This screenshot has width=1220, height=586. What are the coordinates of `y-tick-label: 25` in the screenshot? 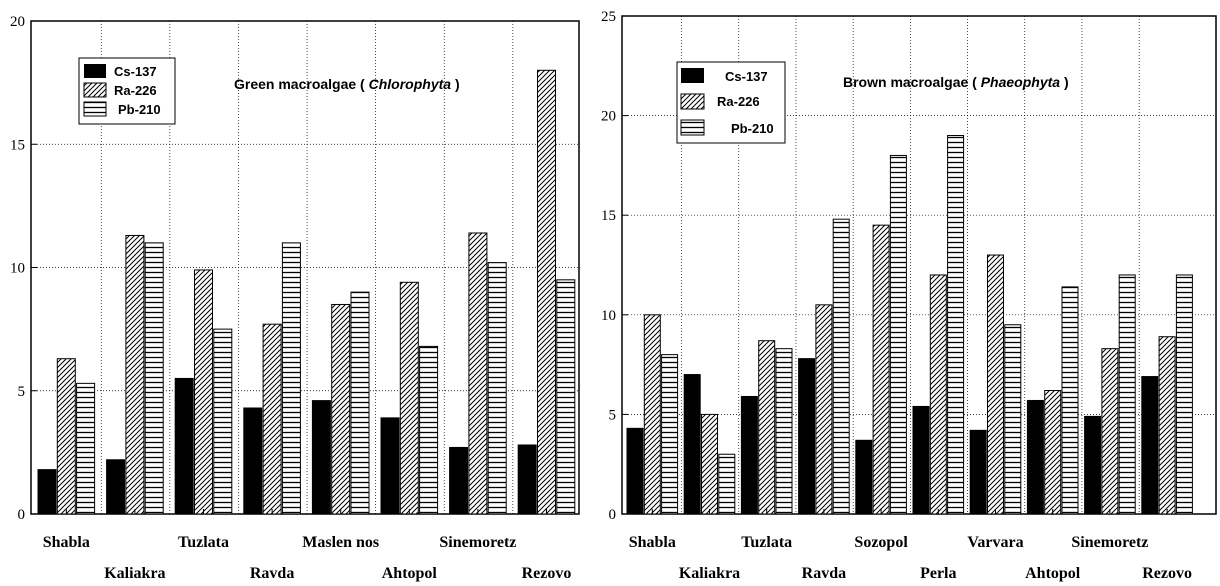 It's located at (608, 17).